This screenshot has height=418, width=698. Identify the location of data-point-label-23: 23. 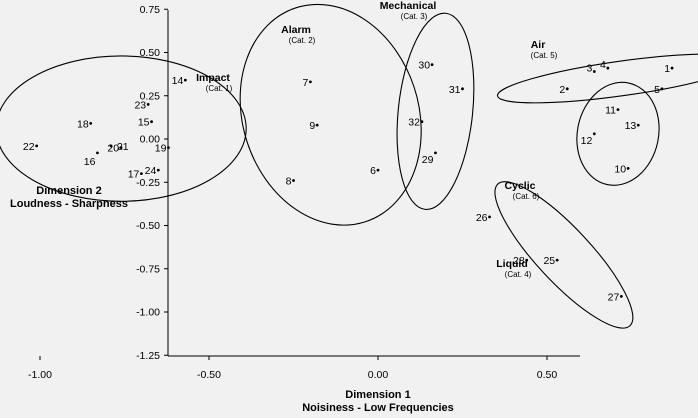
(140, 105).